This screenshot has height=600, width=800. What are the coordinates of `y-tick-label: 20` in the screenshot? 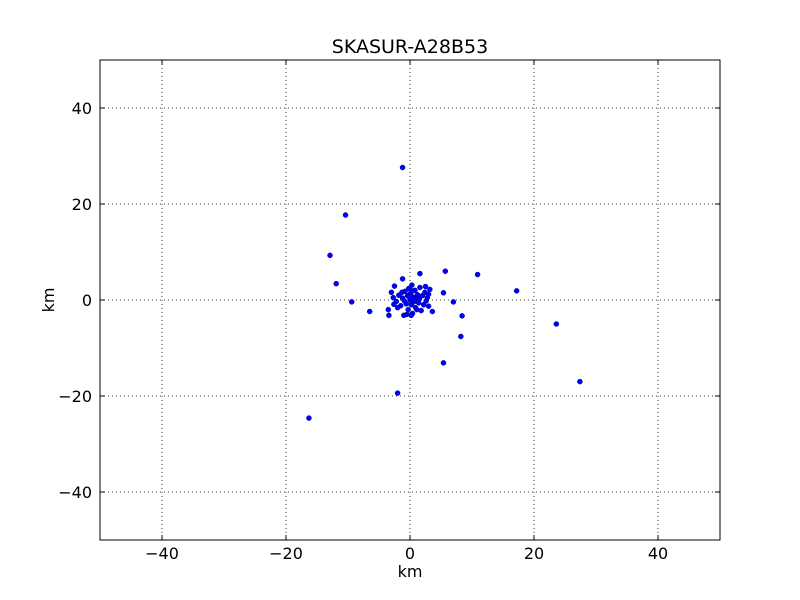 It's located at (82, 204).